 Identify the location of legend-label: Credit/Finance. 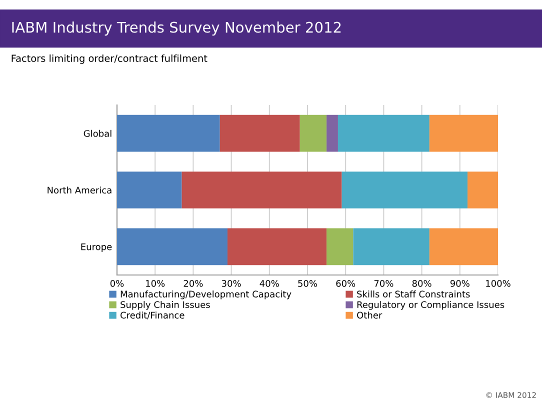
(152, 316).